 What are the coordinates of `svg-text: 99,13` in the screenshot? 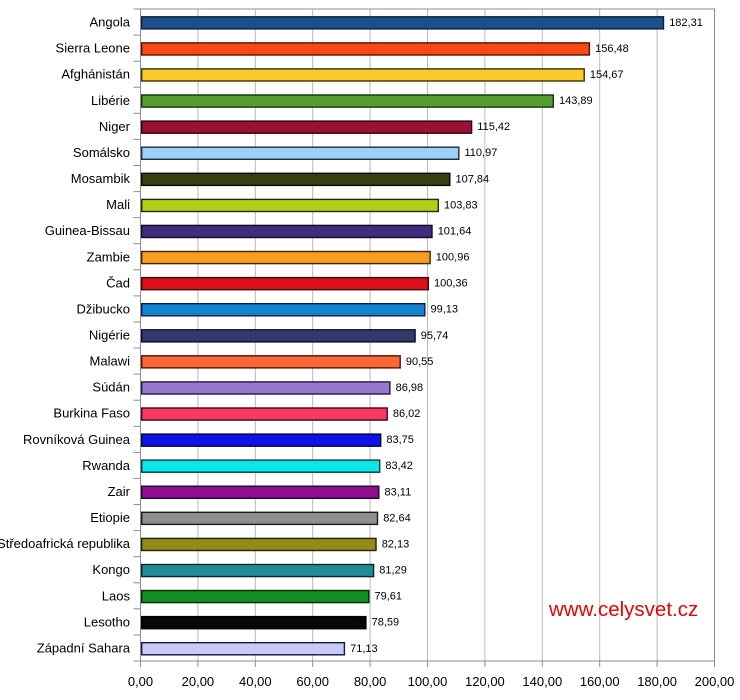 It's located at (445, 310).